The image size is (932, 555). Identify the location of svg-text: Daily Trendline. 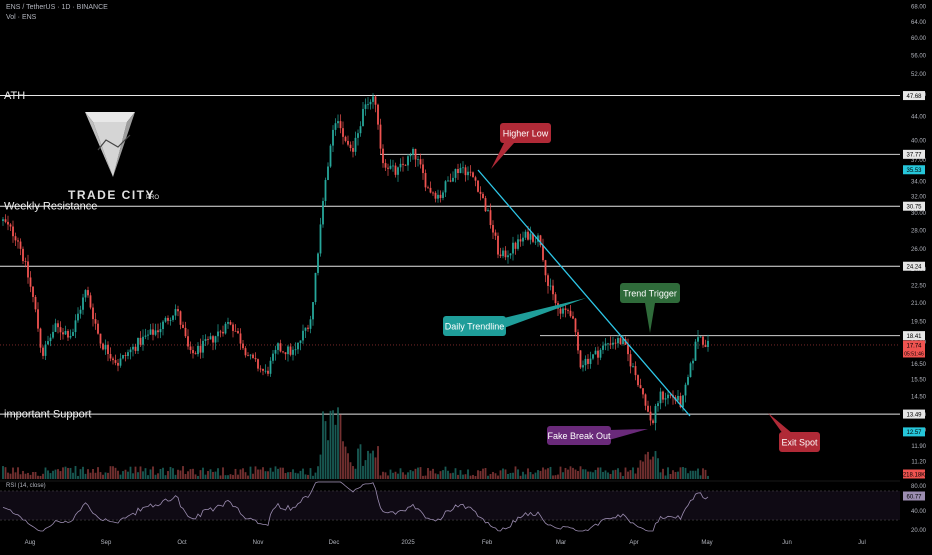
(475, 327).